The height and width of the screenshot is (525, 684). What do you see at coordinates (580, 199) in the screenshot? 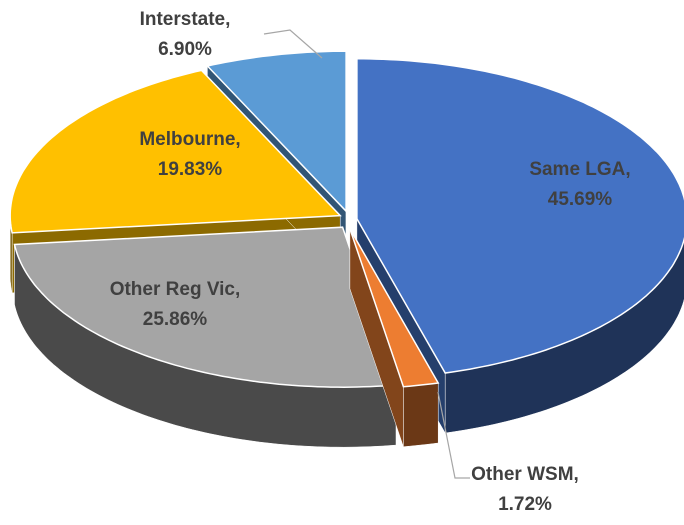
I see `data-label-value: 45.69%` at bounding box center [580, 199].